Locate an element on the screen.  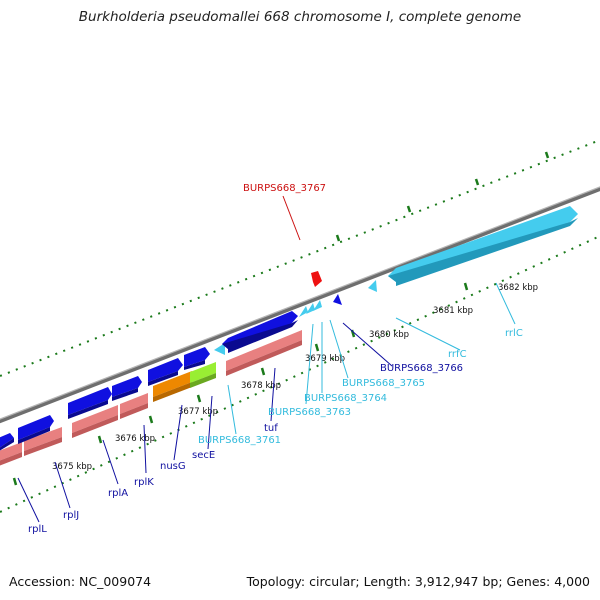
accession-text: Accession: NC_009074 is located at coordinates (80, 581).